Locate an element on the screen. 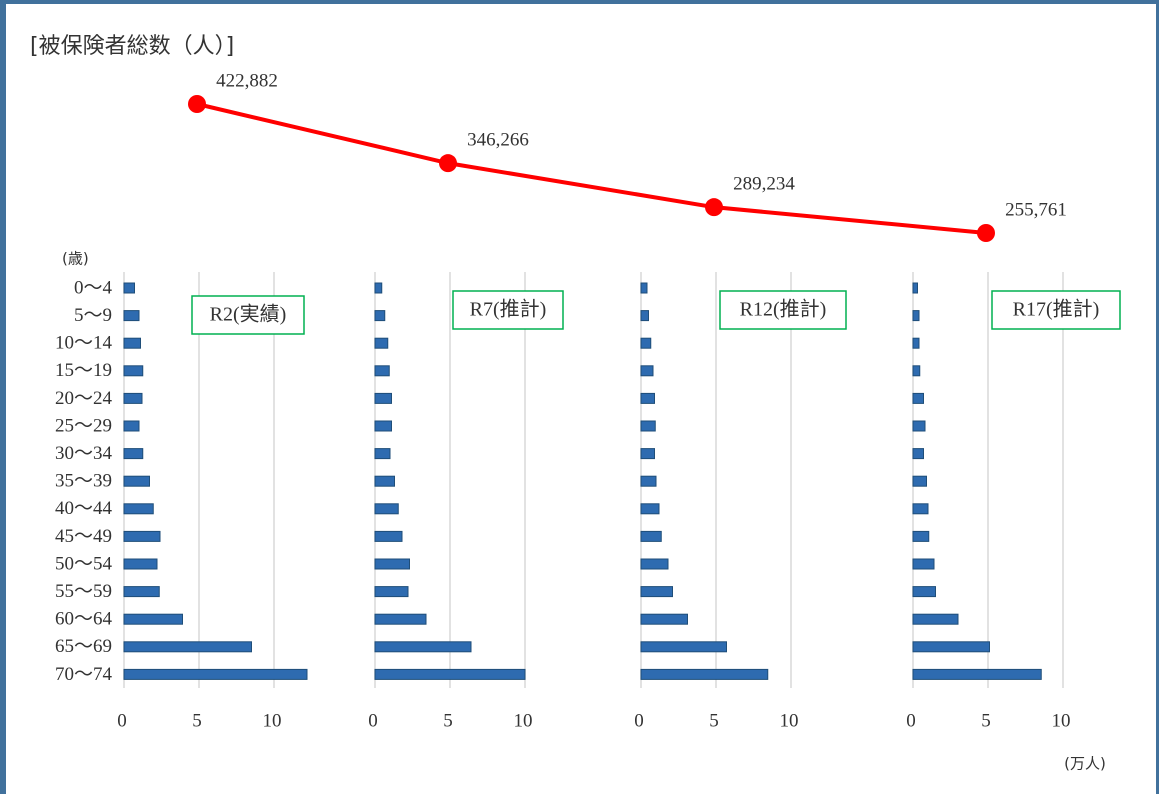  x-axis-label: (万人) is located at coordinates (1085, 764).